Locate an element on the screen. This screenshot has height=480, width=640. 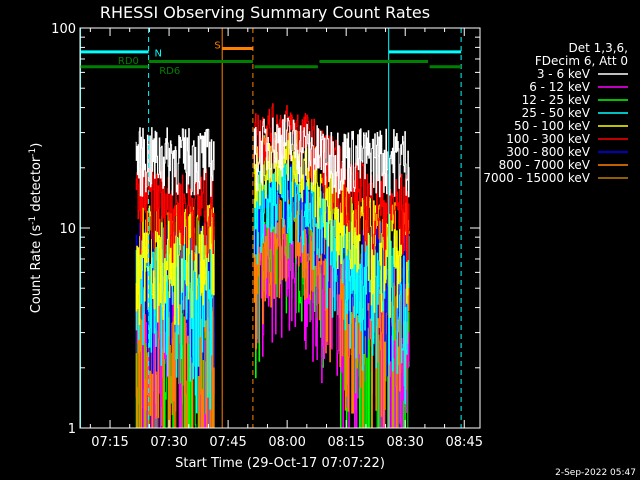
mode-label-1: S is located at coordinates (217, 45).